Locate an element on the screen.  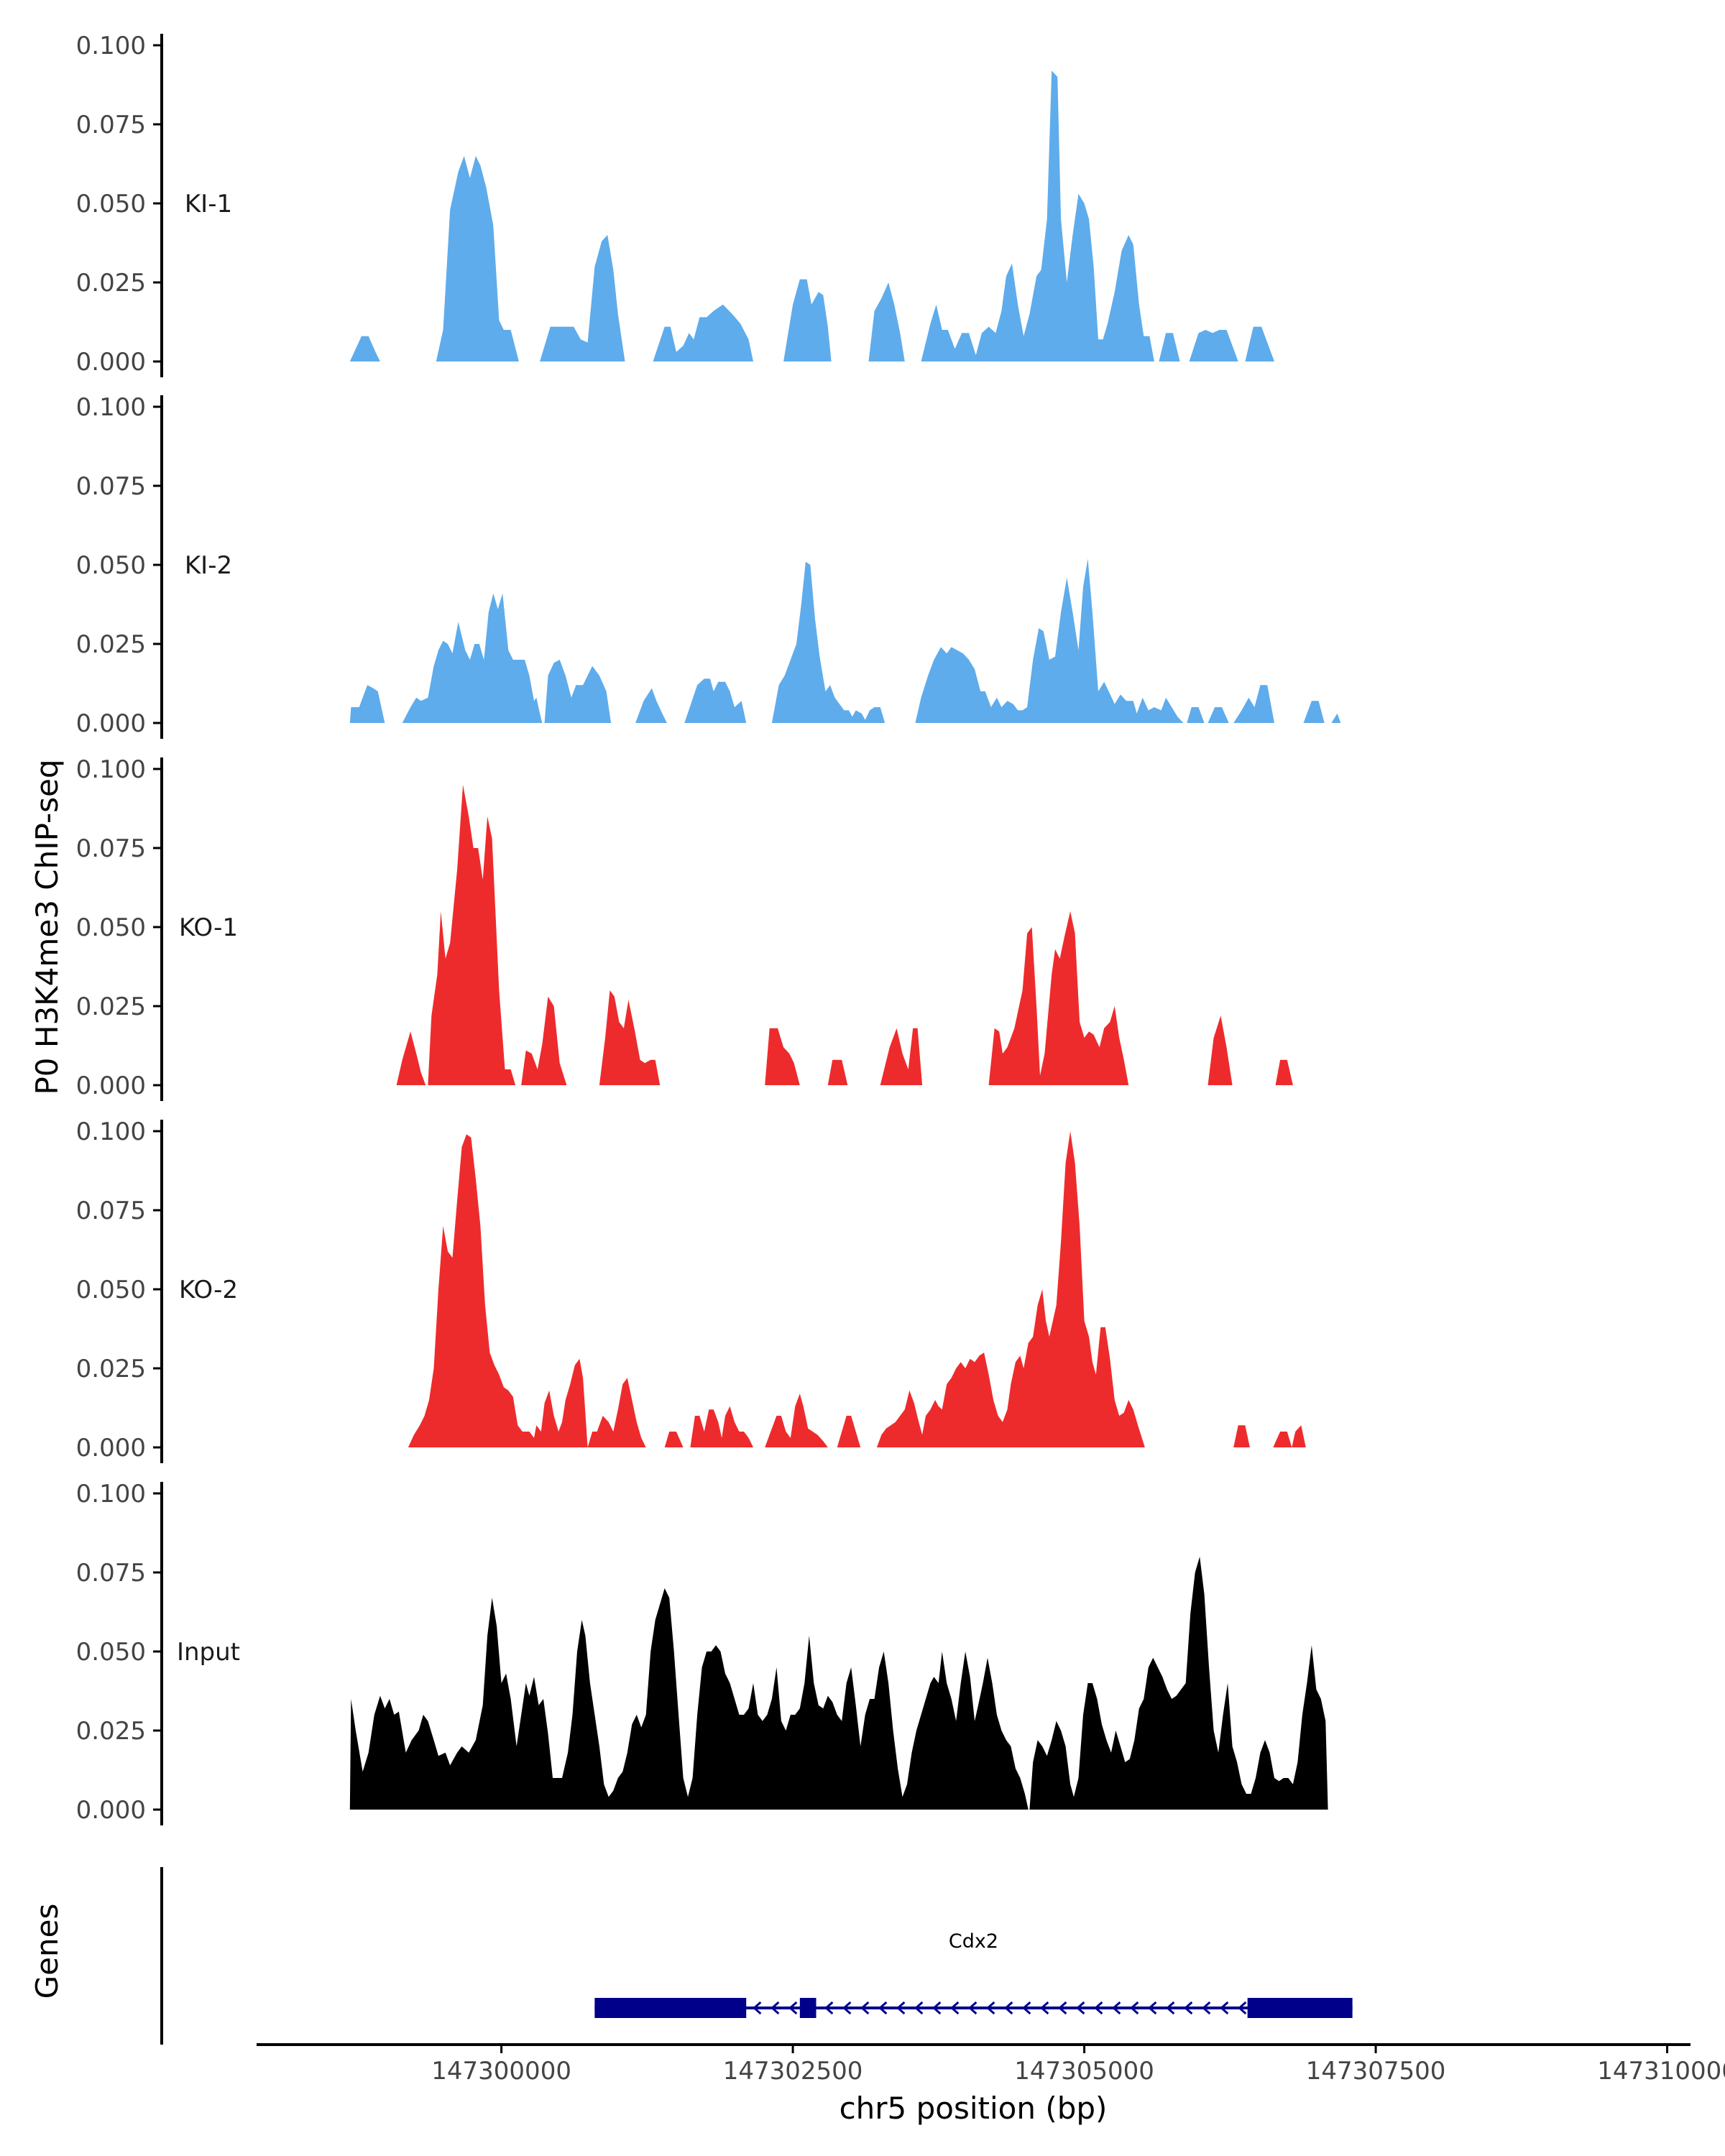
track-label-ko-1: KO-1 is located at coordinates (208, 927).